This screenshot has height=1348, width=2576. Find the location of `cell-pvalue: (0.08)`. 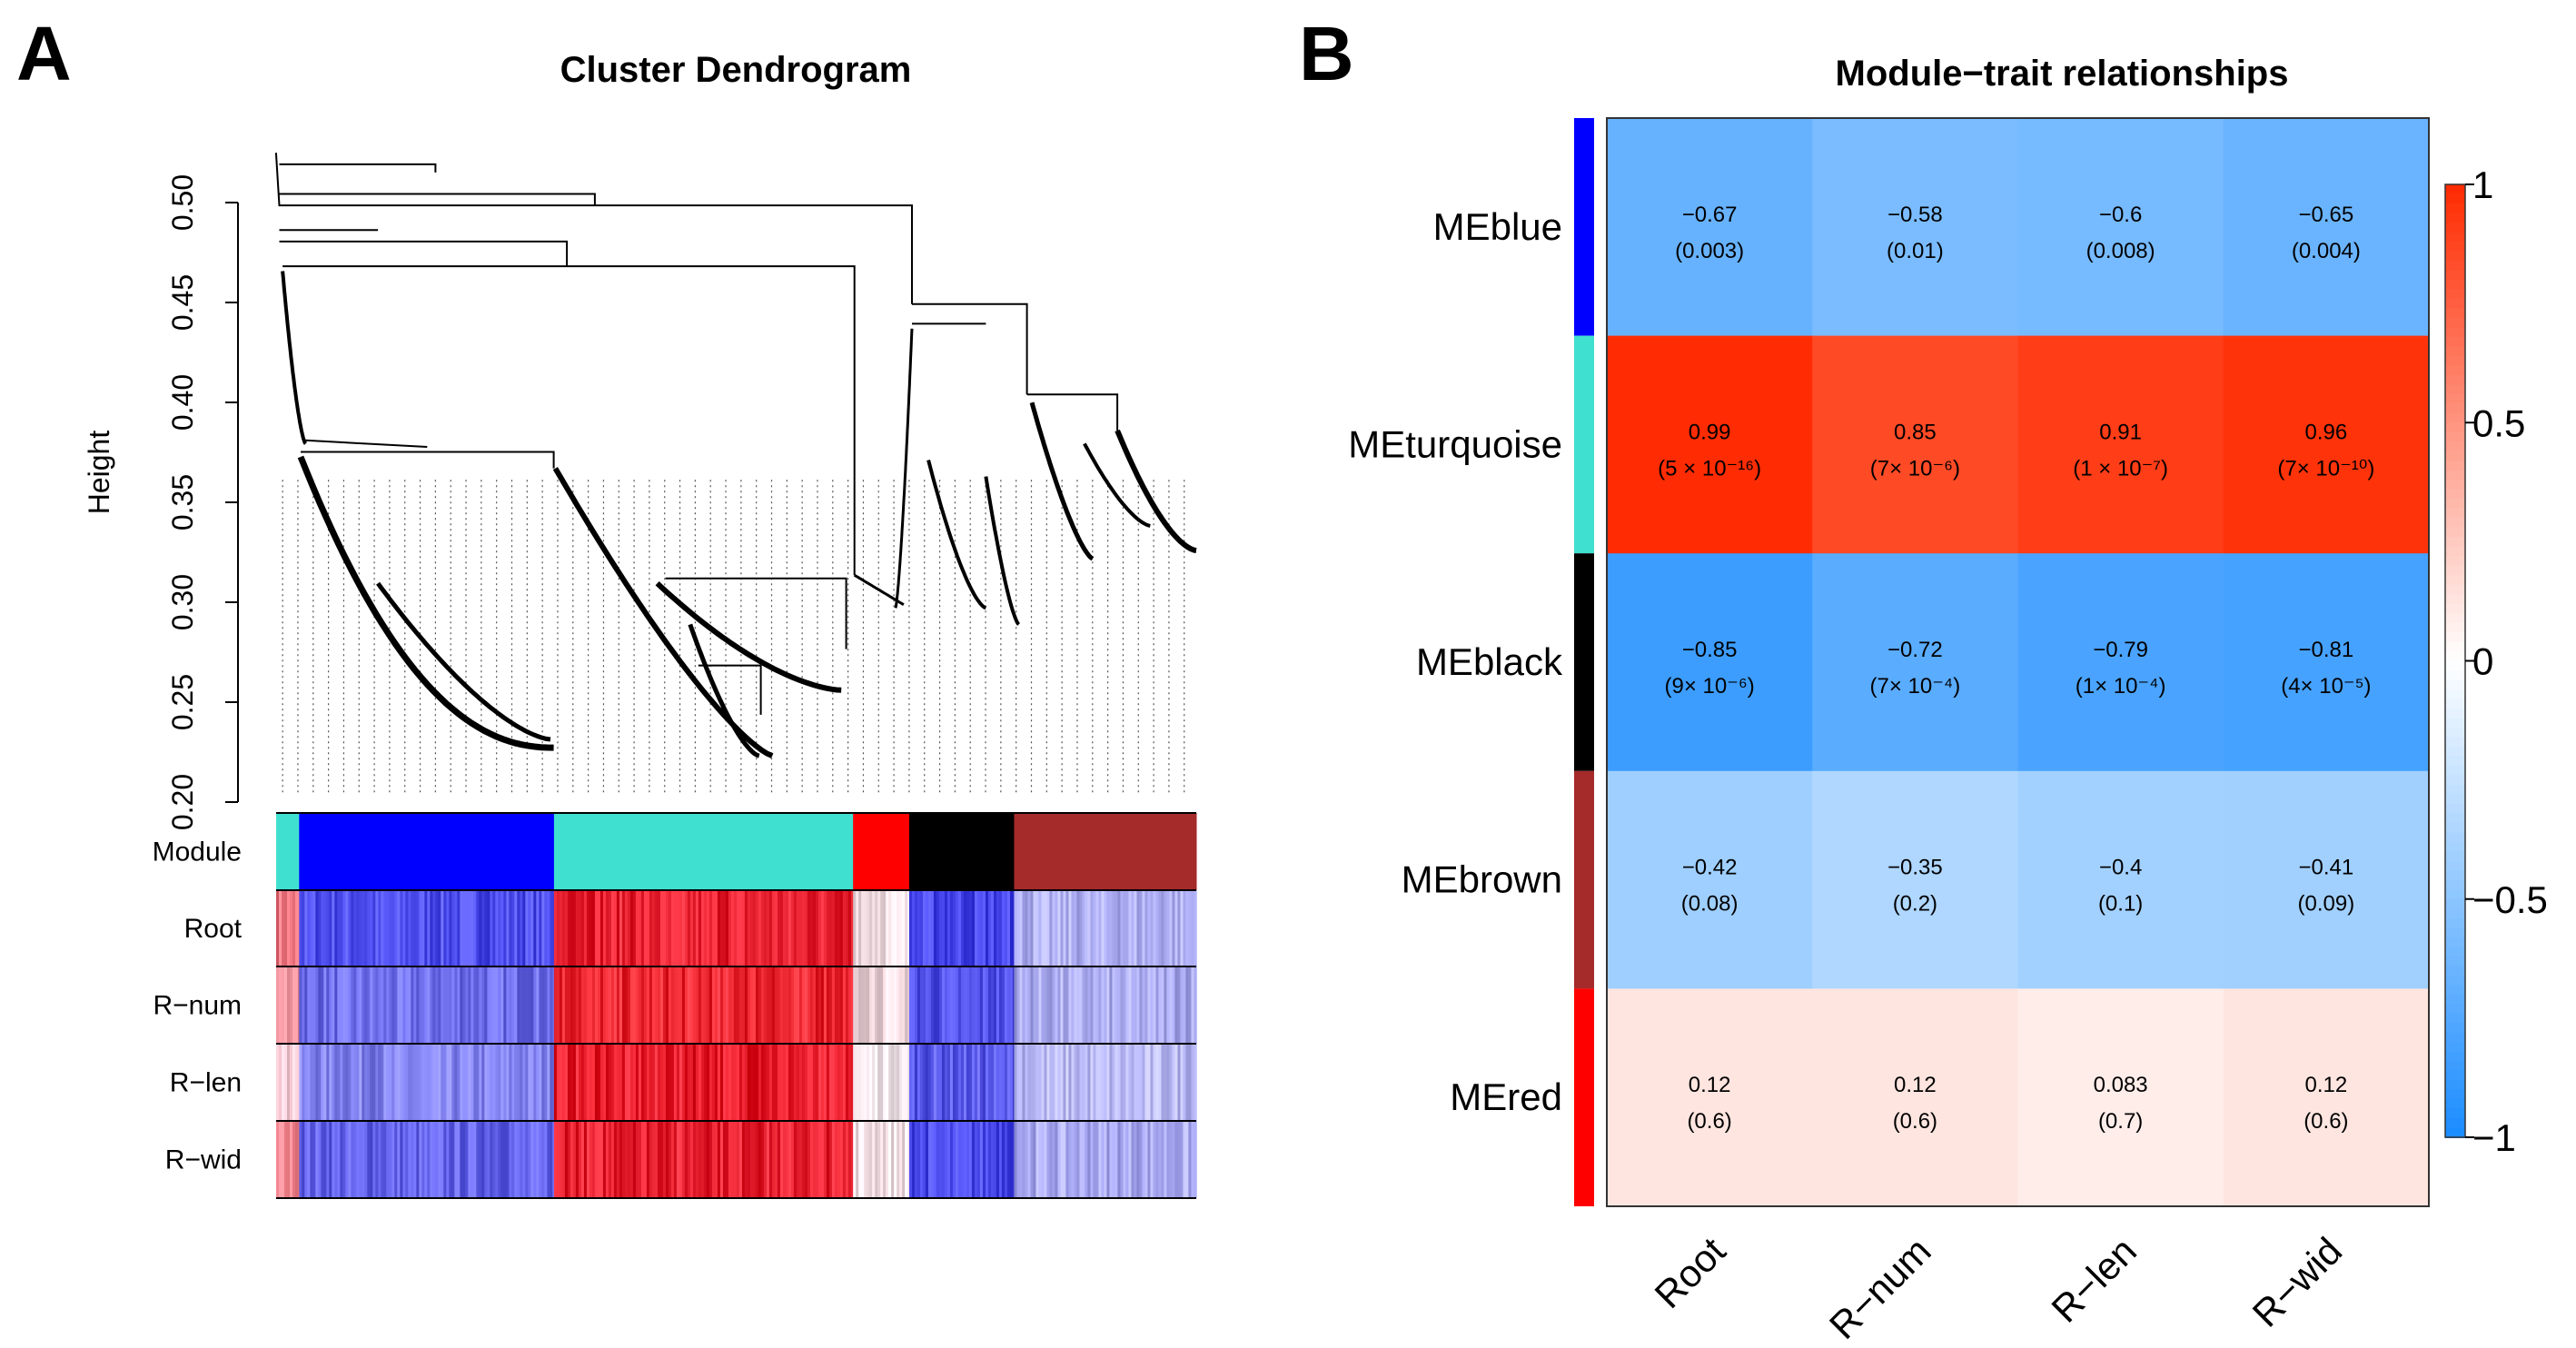

cell-pvalue: (0.08) is located at coordinates (1710, 904).